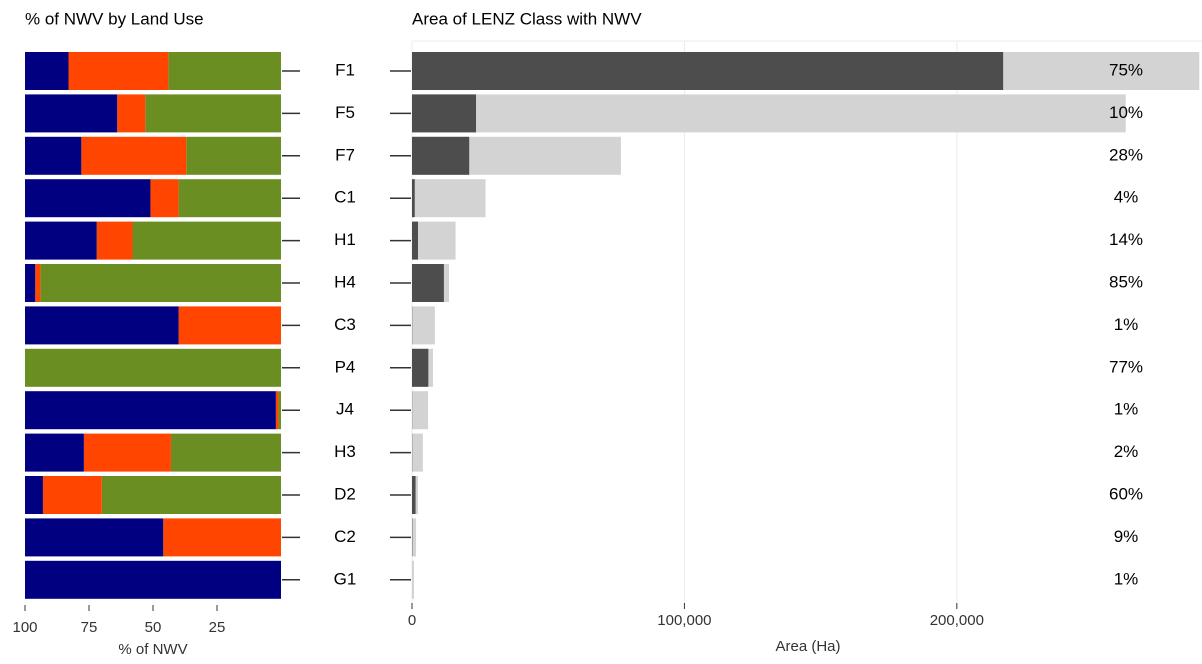 Image resolution: width=1202 pixels, height=664 pixels. I want to click on x-tick-label: 200,000, so click(957, 620).